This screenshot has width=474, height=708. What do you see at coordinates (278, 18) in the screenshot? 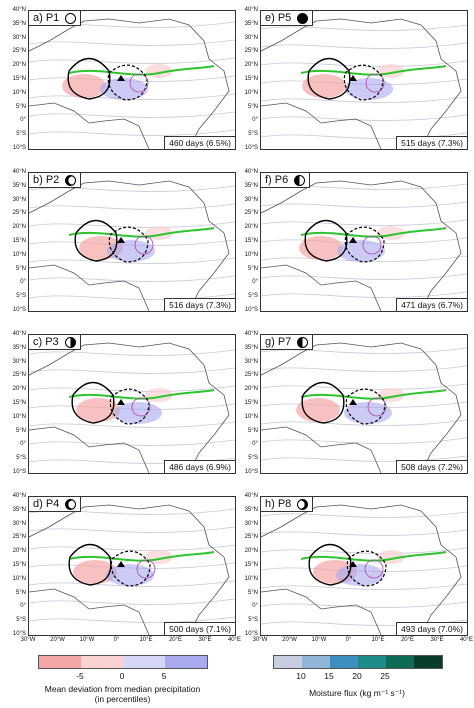
I see `panel-title: e) P5` at bounding box center [278, 18].